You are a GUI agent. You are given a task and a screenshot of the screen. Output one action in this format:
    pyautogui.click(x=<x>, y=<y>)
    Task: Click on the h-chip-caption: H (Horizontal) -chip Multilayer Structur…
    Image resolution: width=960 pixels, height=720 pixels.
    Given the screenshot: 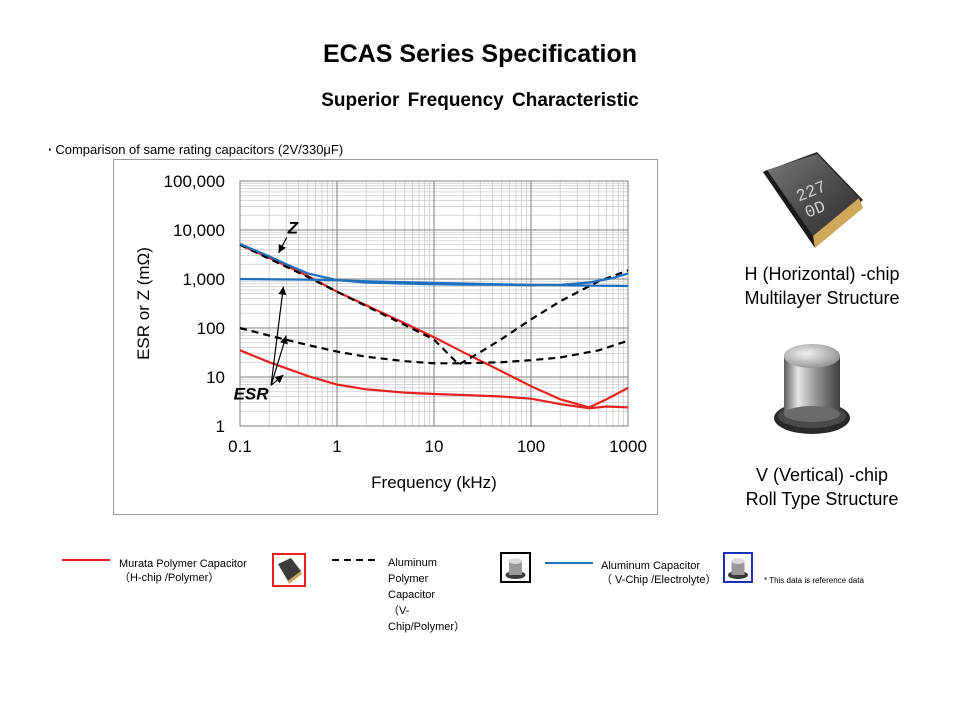 What is the action you would take?
    pyautogui.click(x=822, y=286)
    